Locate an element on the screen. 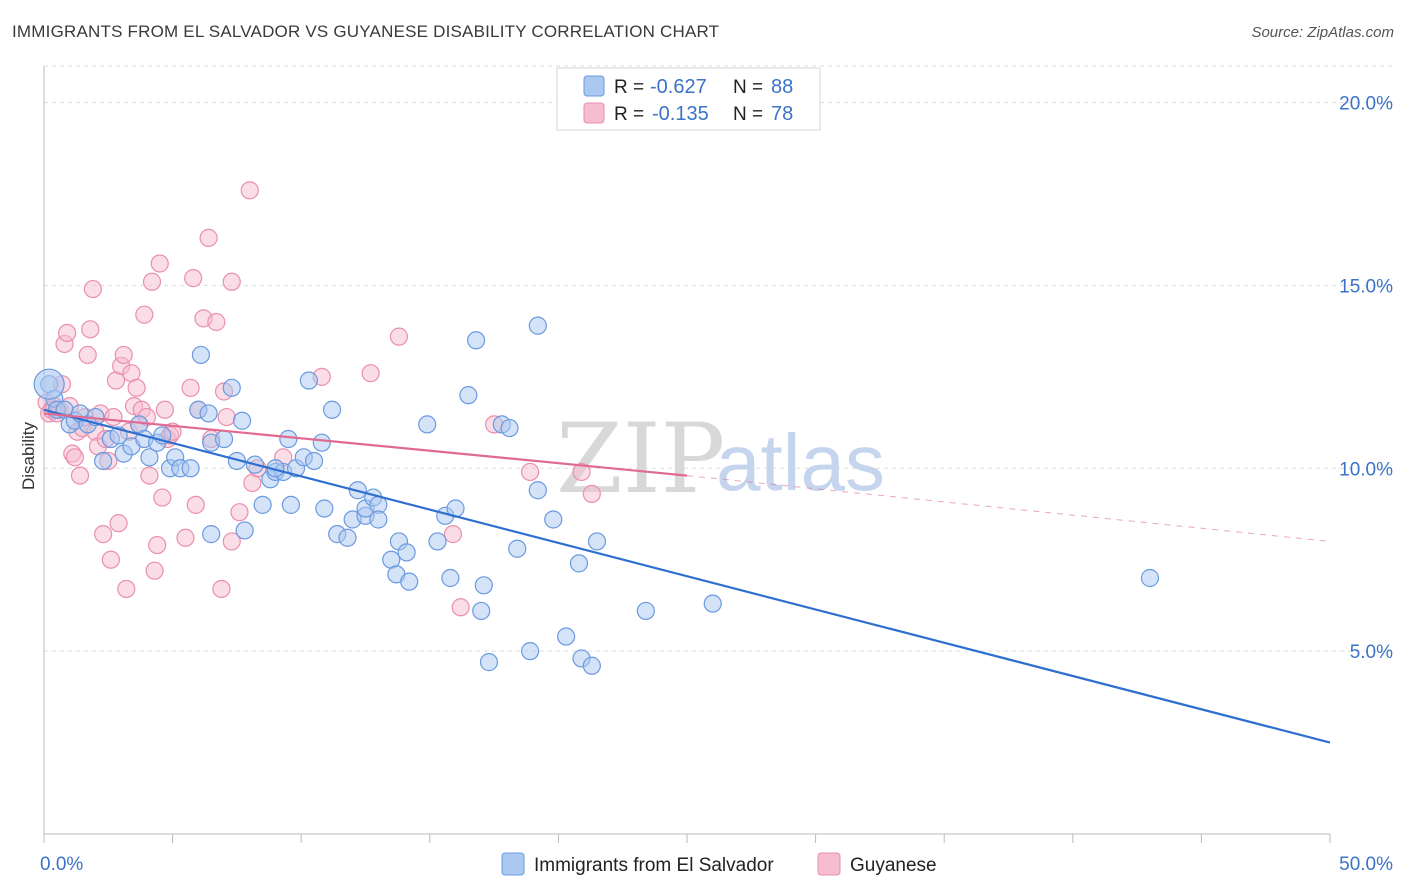  legend-n-value-2: 78 is located at coordinates (782, 114).